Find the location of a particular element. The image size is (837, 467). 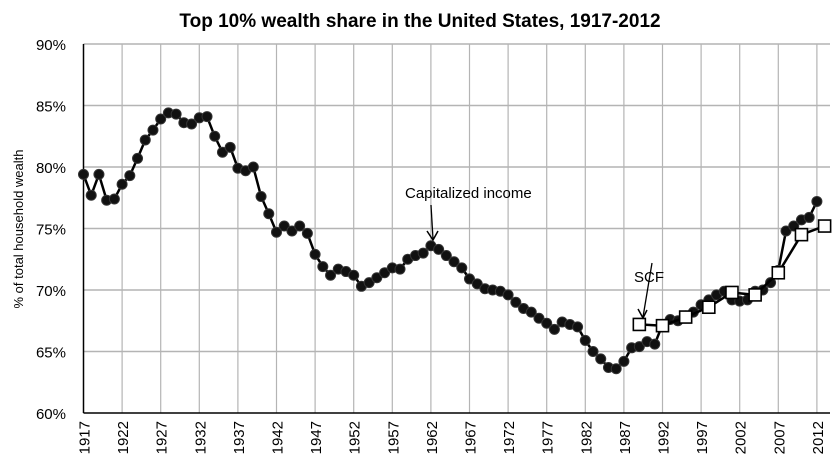

x-tick-label: 2007 is located at coordinates (779, 437).